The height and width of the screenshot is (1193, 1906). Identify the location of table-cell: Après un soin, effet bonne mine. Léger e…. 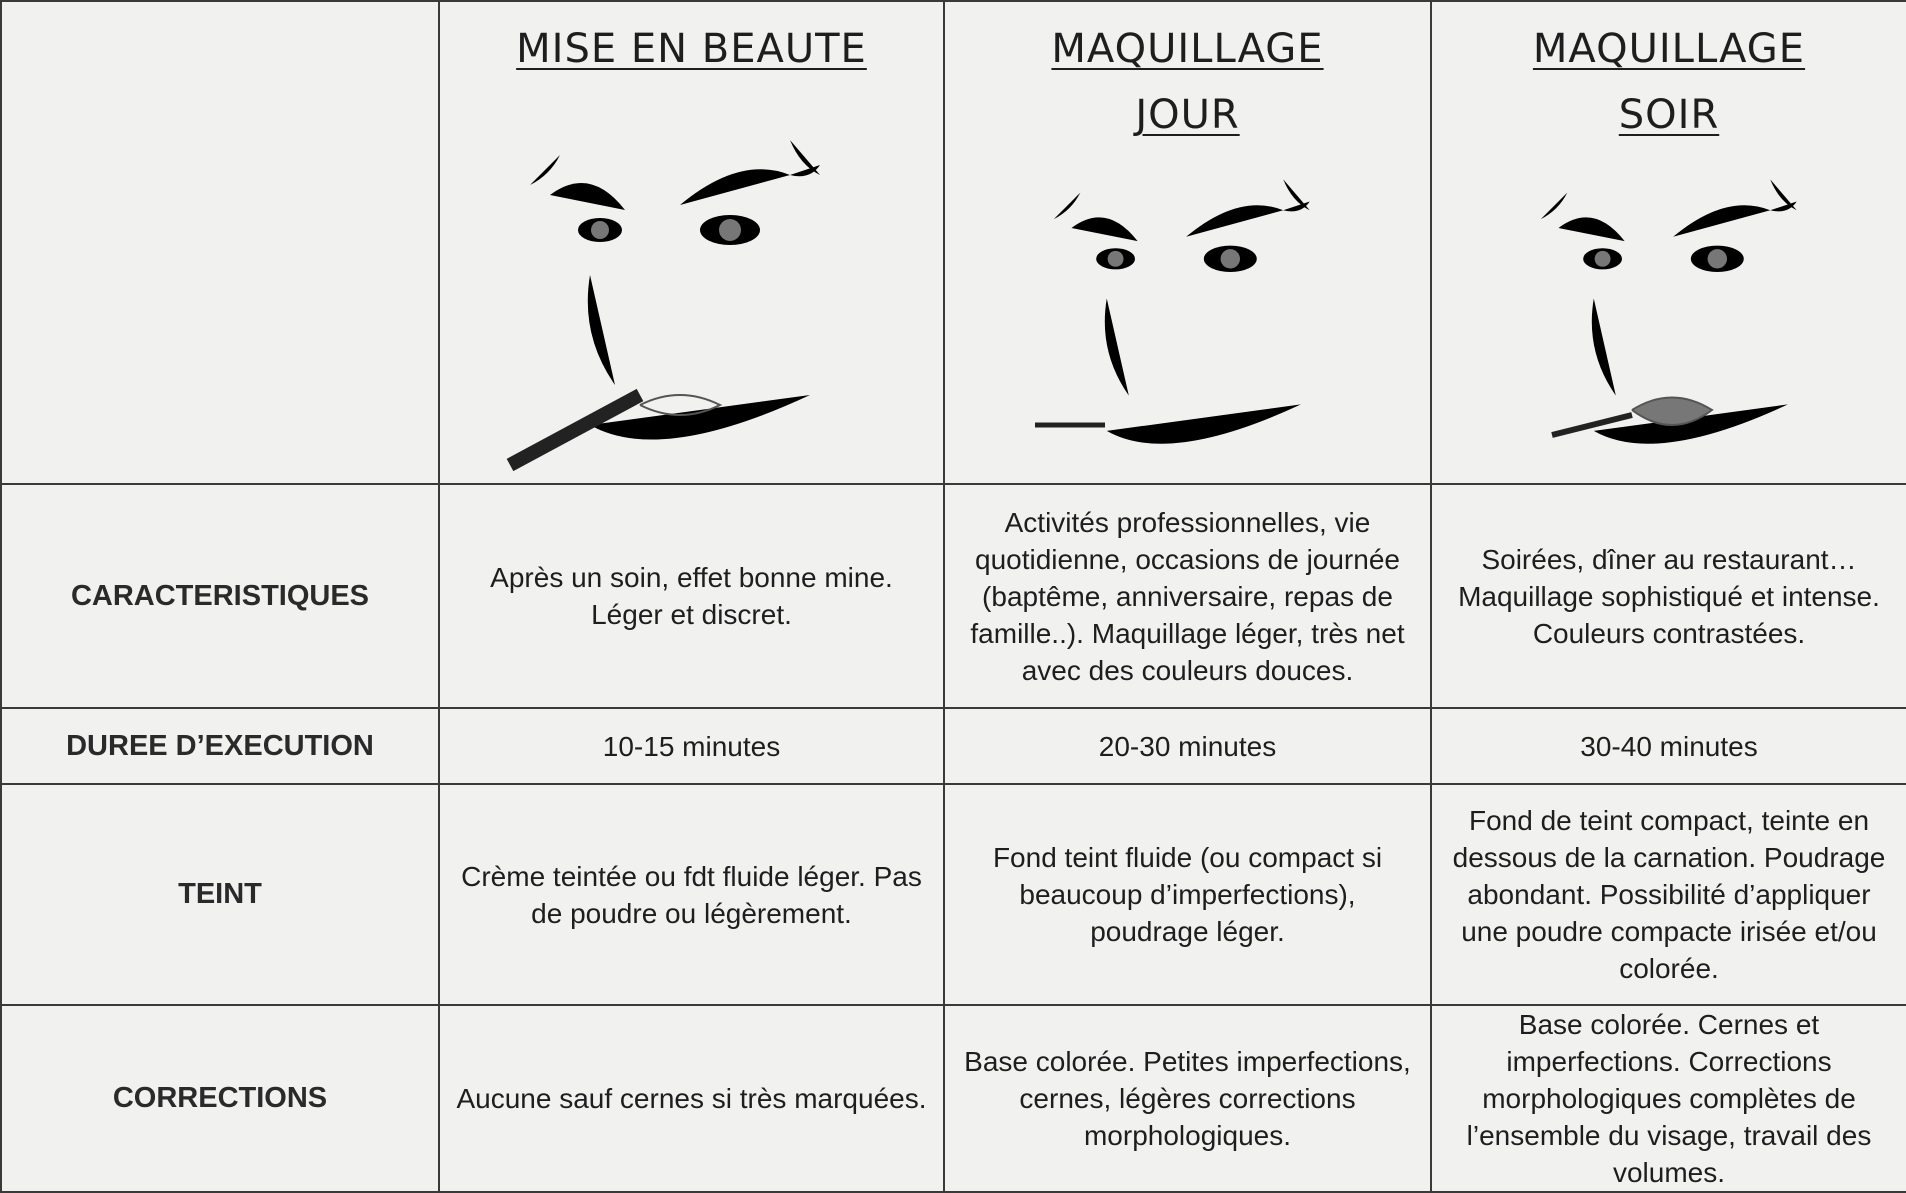
(691, 596).